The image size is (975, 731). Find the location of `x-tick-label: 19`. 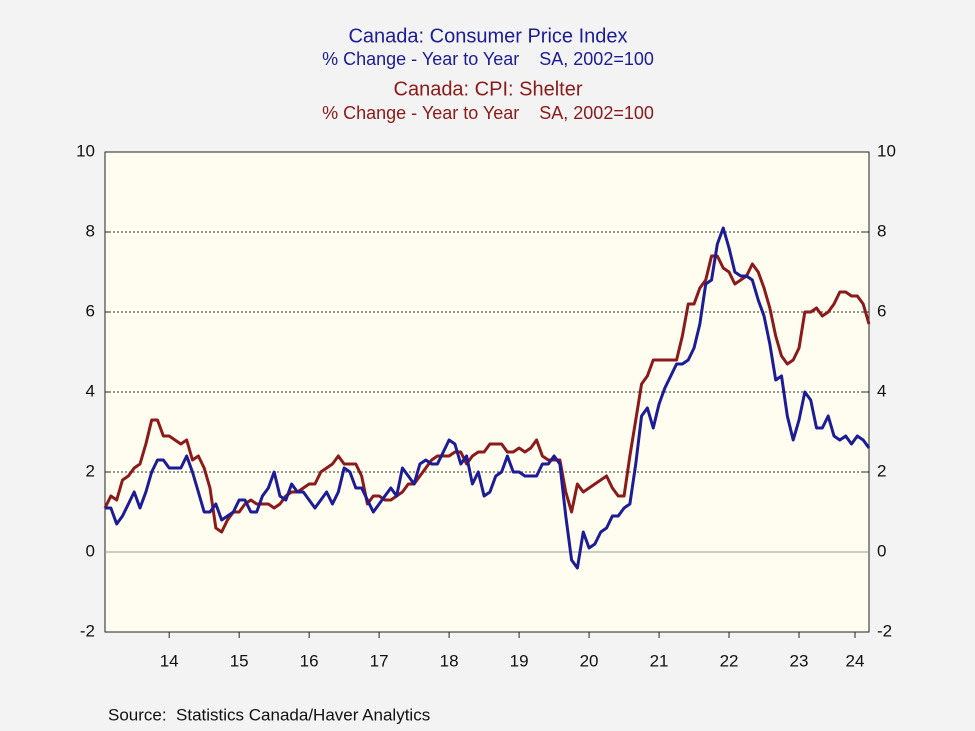

x-tick-label: 19 is located at coordinates (519, 660).